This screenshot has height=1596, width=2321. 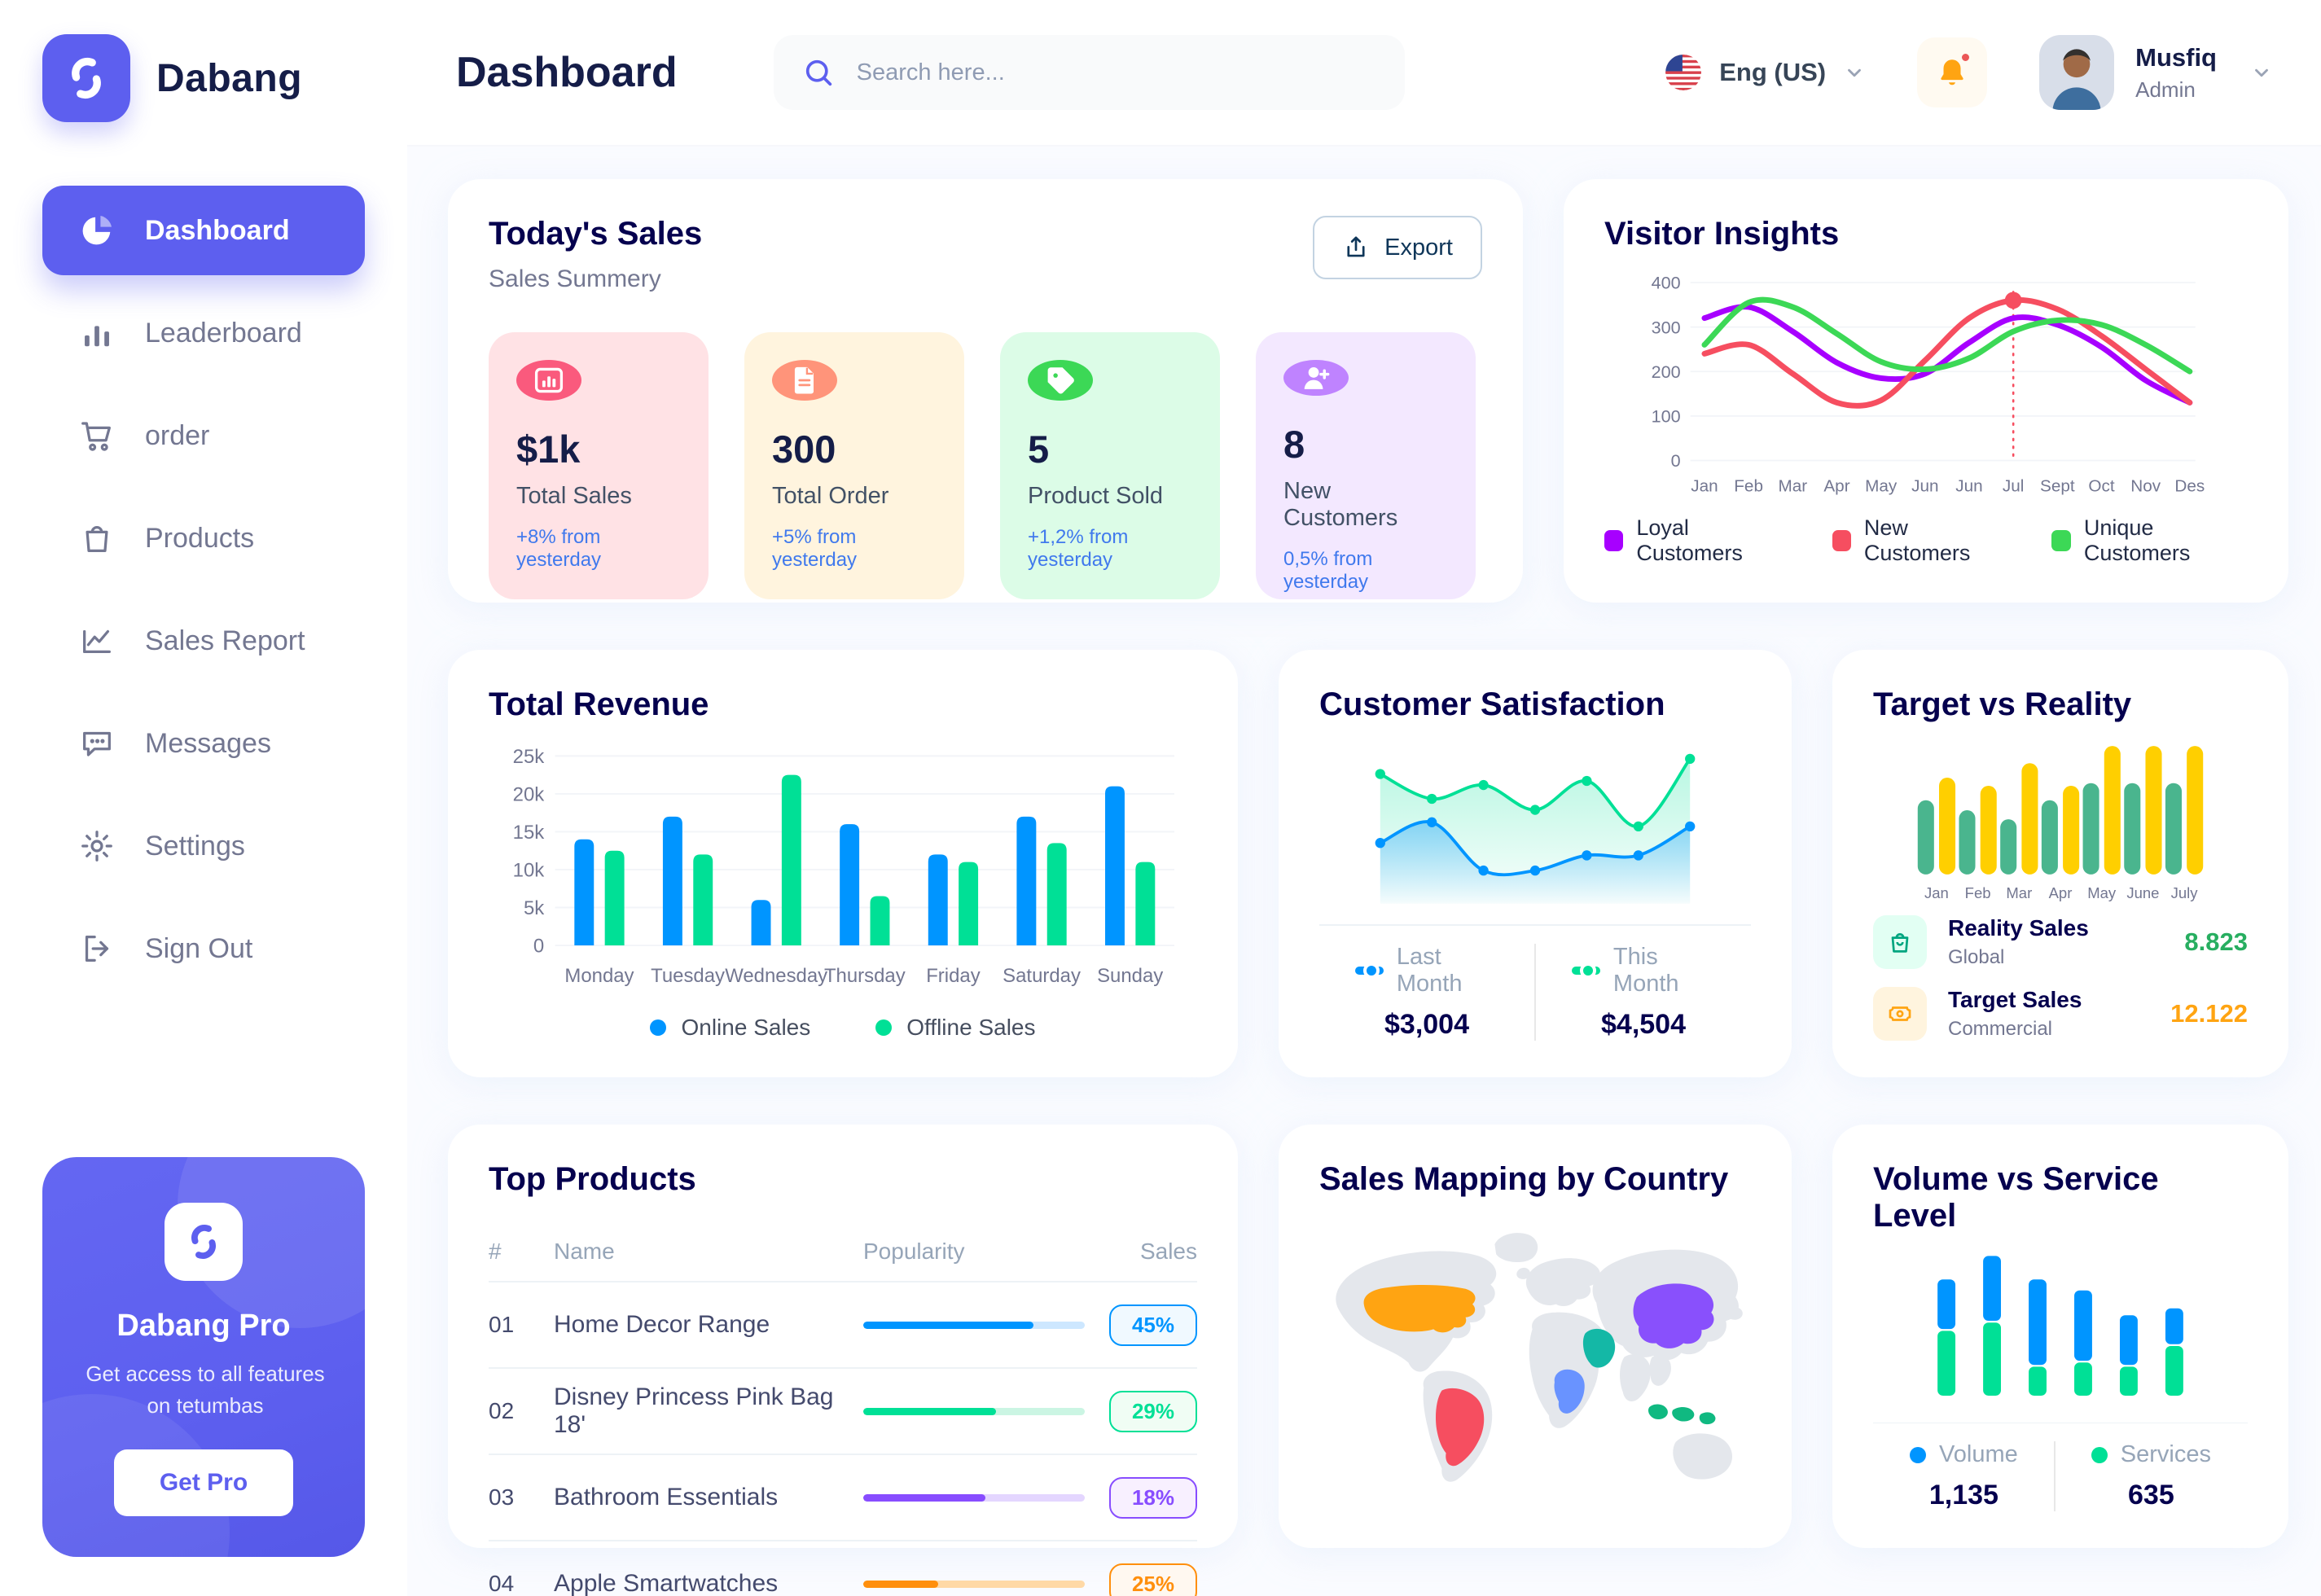 I want to click on user-role: Admin, so click(x=2165, y=89).